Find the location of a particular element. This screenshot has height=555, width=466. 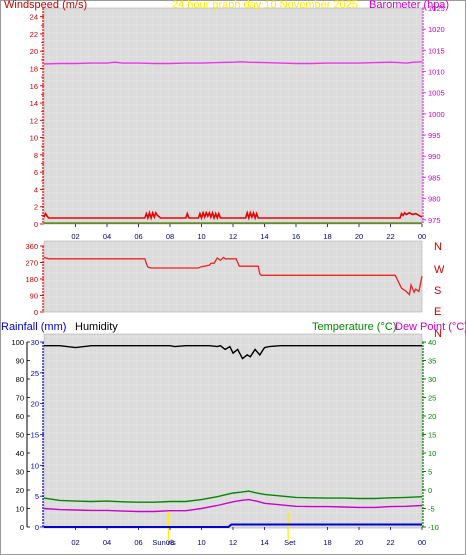

temperature-tick-label: 5 is located at coordinates (430, 472).